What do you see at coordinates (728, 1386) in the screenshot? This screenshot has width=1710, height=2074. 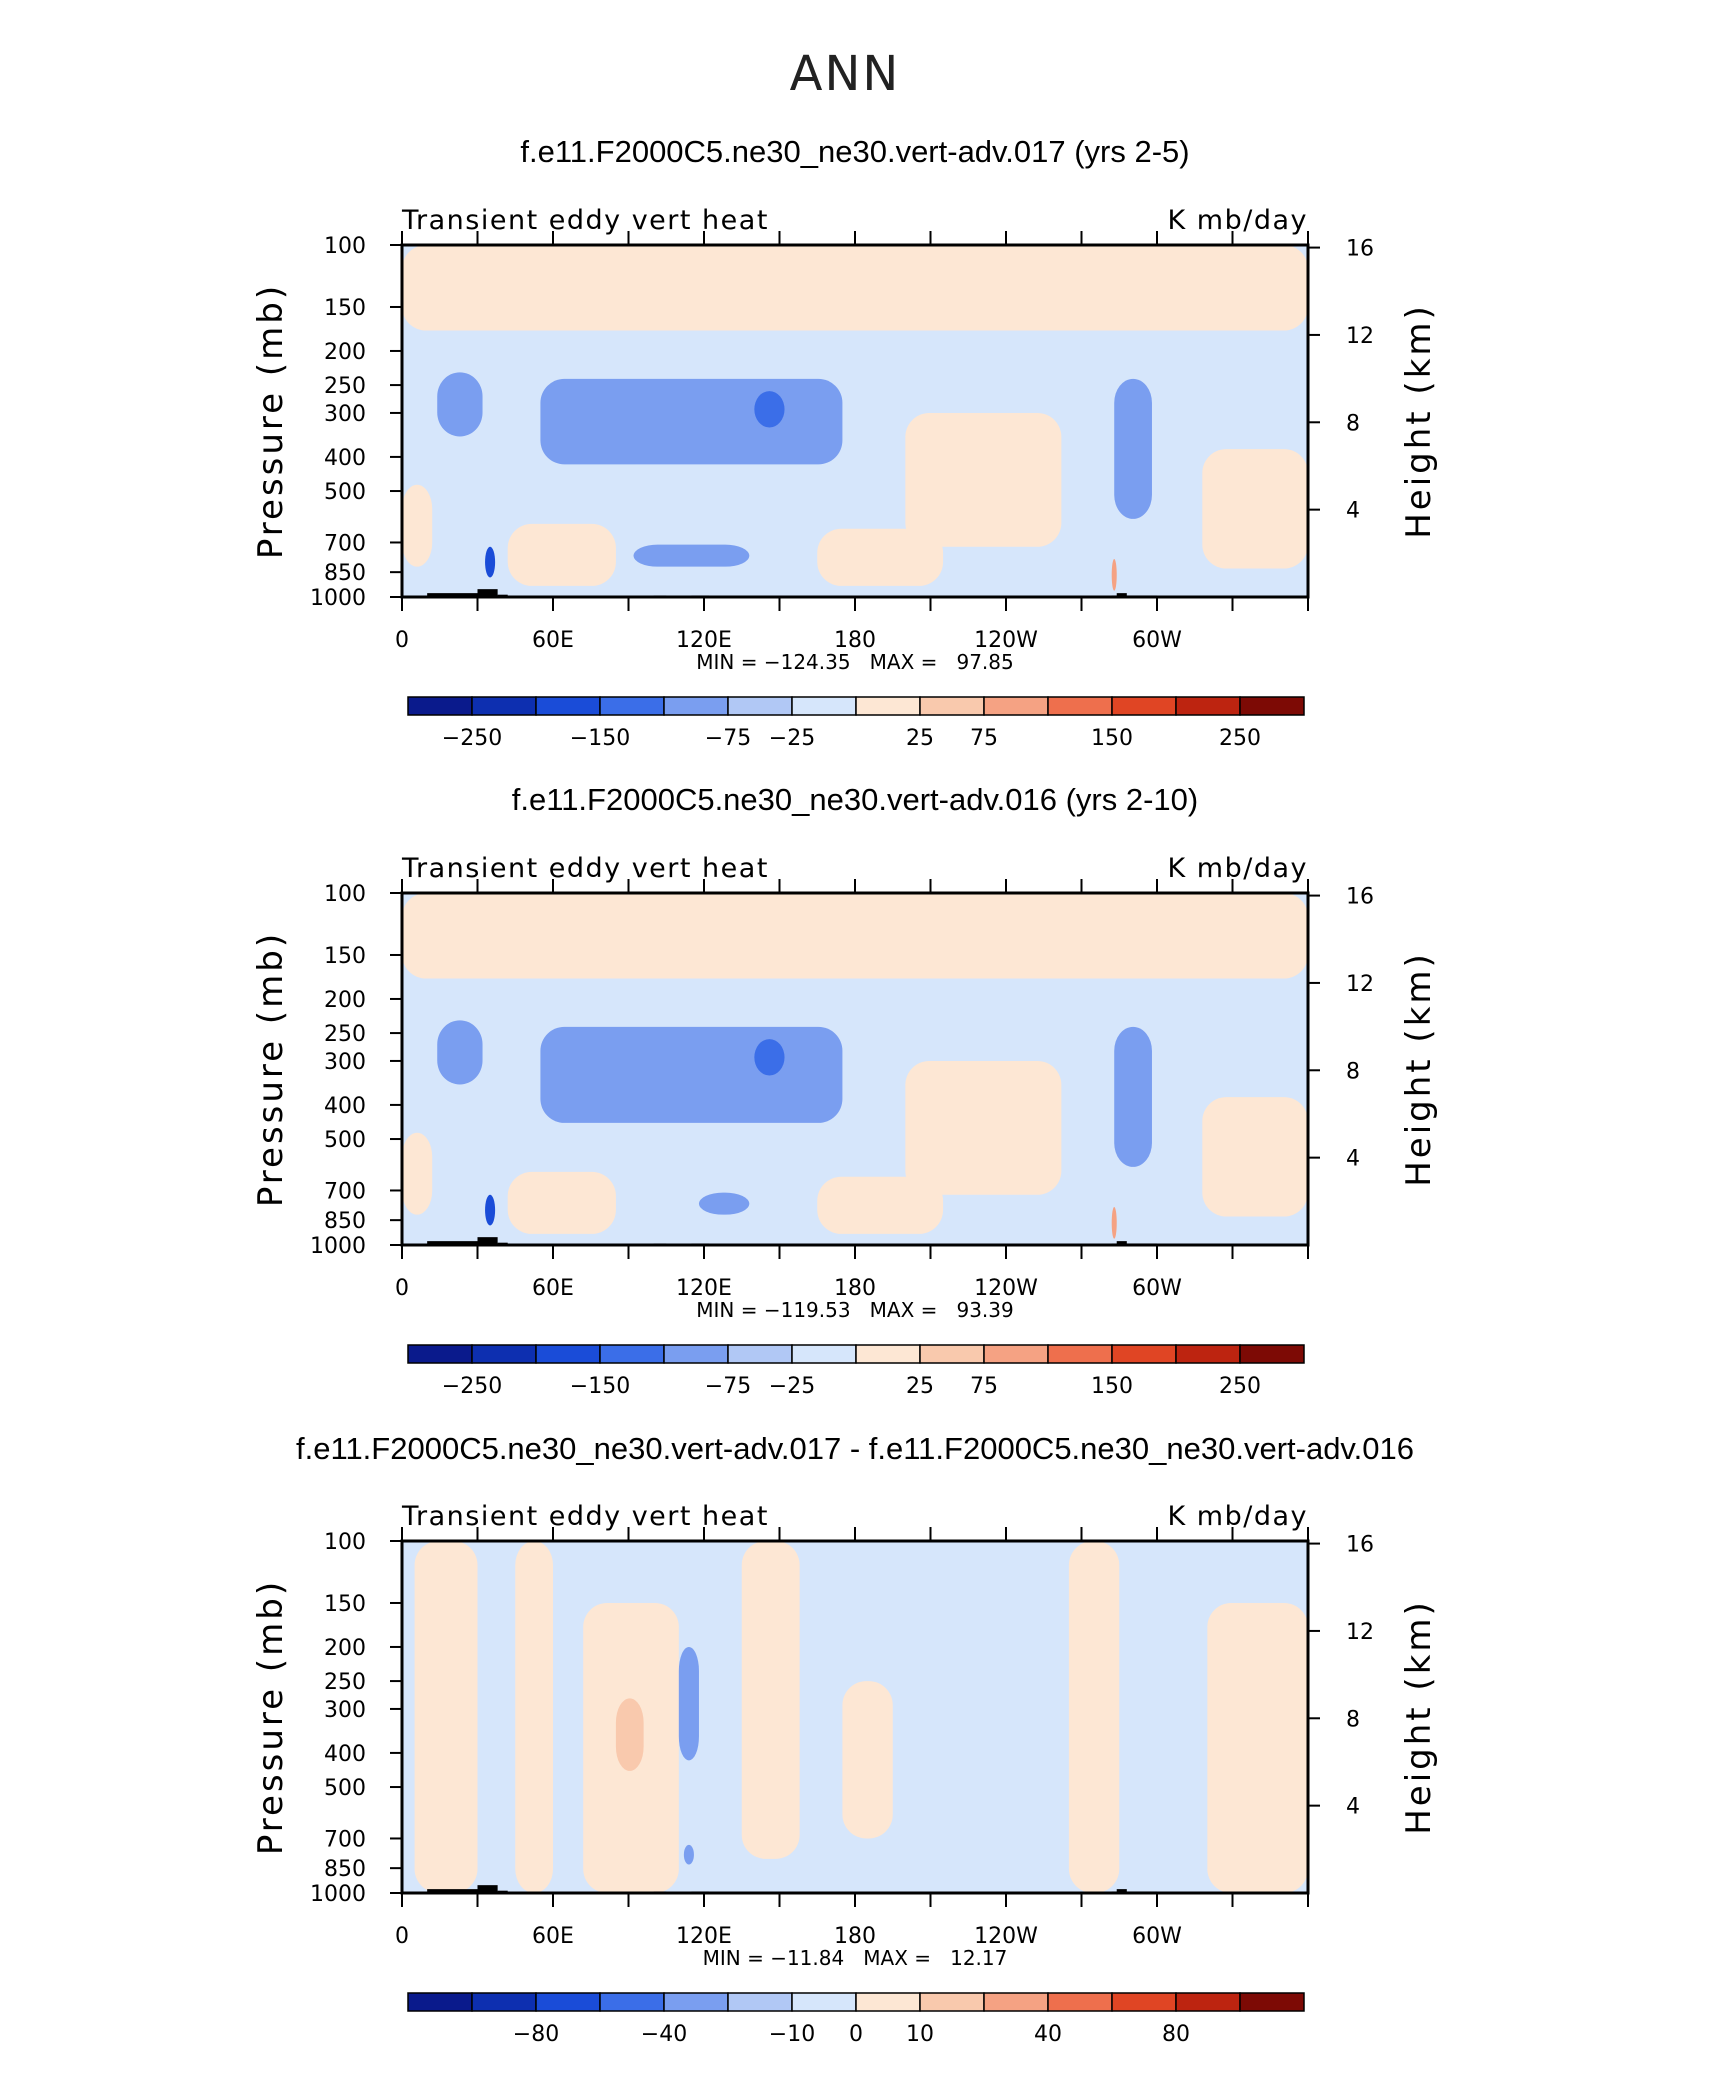 I see `colorbar-label: −75` at bounding box center [728, 1386].